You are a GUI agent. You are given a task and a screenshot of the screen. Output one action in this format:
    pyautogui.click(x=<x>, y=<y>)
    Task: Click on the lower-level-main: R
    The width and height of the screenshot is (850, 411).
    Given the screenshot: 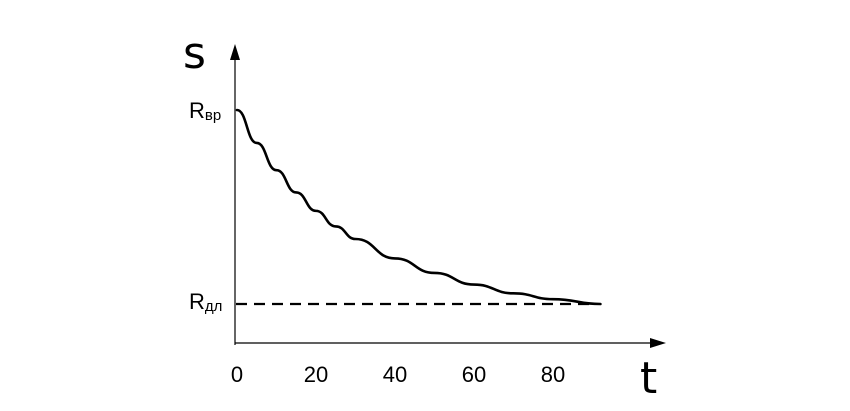 What is the action you would take?
    pyautogui.click(x=197, y=301)
    